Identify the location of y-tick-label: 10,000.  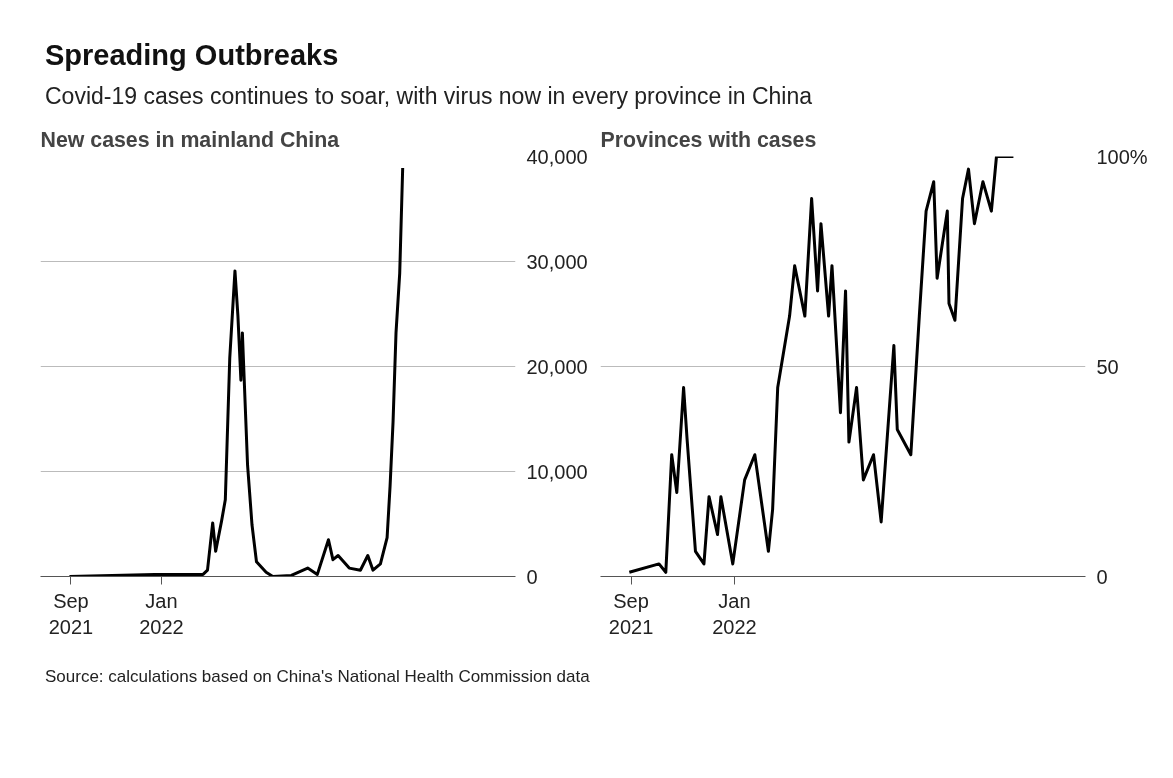
(557, 471).